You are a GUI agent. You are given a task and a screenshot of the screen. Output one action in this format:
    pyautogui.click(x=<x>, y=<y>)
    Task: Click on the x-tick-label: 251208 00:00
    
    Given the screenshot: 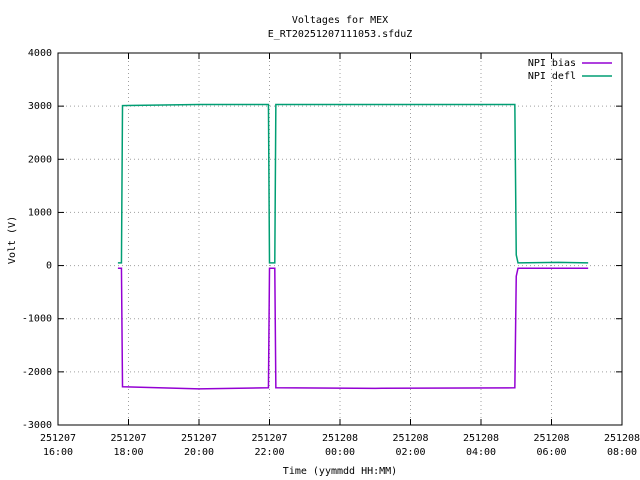 What is the action you would take?
    pyautogui.click(x=340, y=445)
    